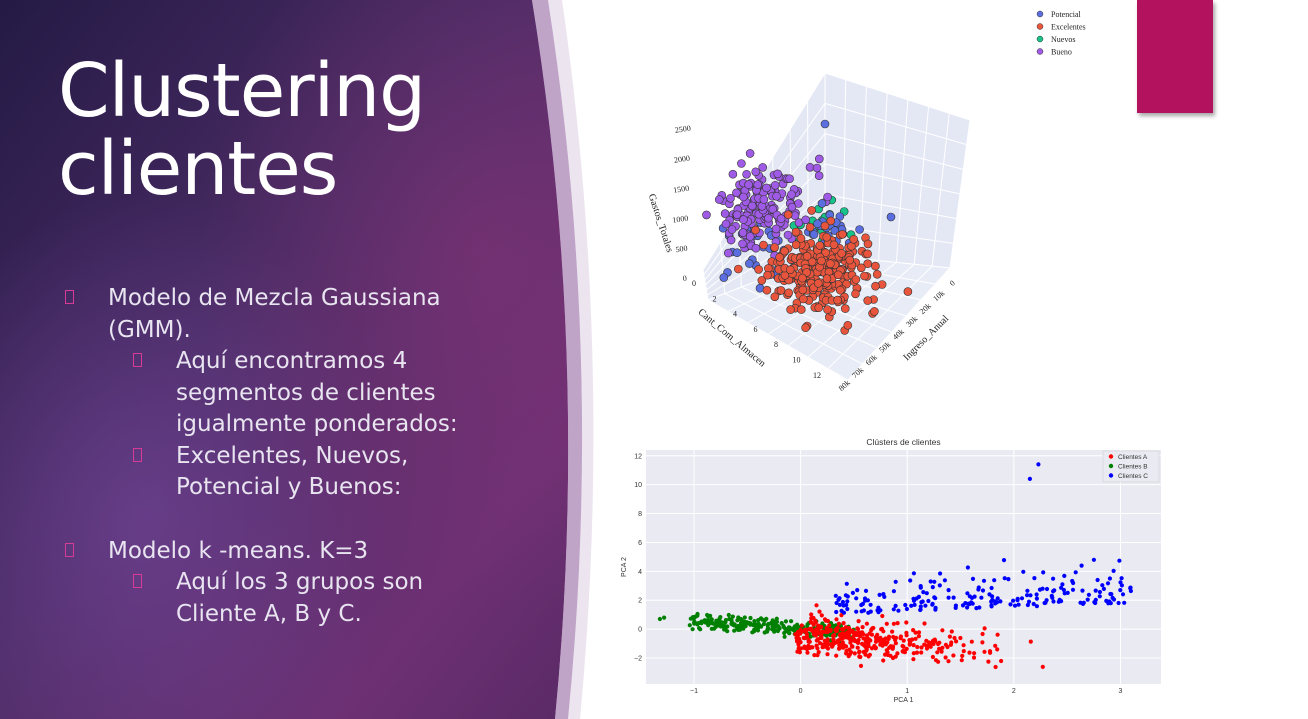  Describe the element at coordinates (242, 91) in the screenshot. I see `slide-title-line-1: Clustering` at that location.